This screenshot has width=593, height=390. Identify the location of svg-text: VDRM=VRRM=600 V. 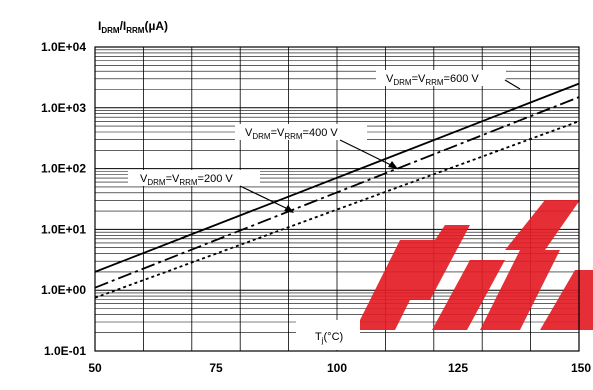
(432, 80).